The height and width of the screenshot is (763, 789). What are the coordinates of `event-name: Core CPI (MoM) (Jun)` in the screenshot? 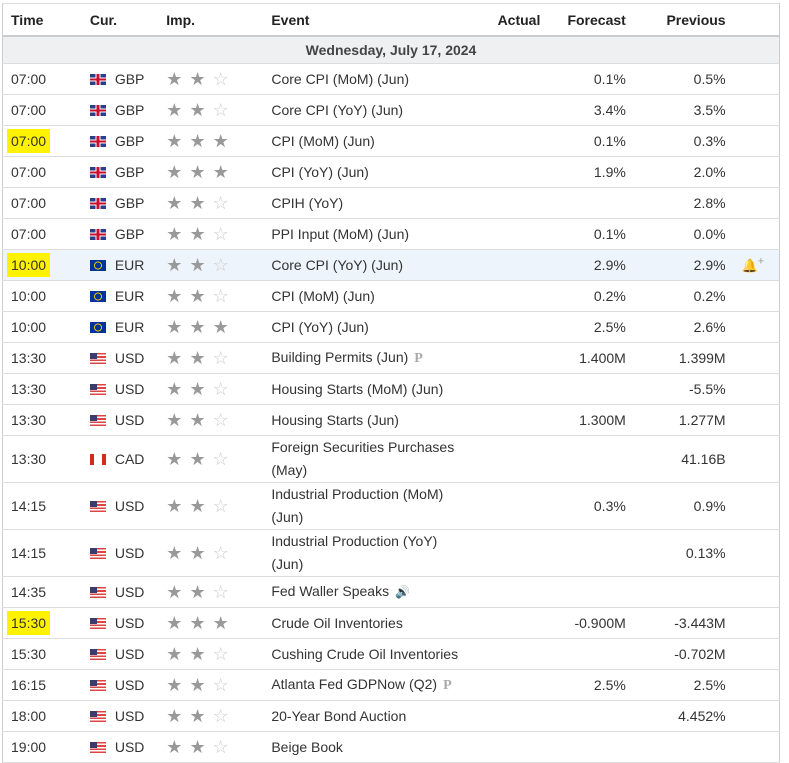 It's located at (340, 78).